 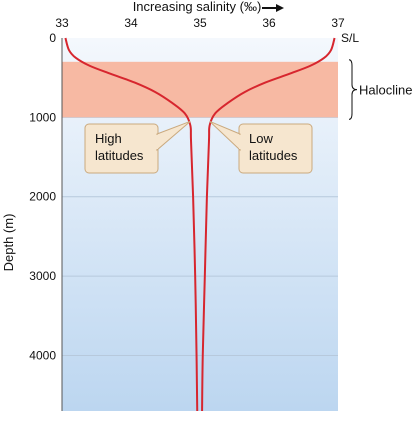 I want to click on callout: High latitudes, so click(x=137, y=147).